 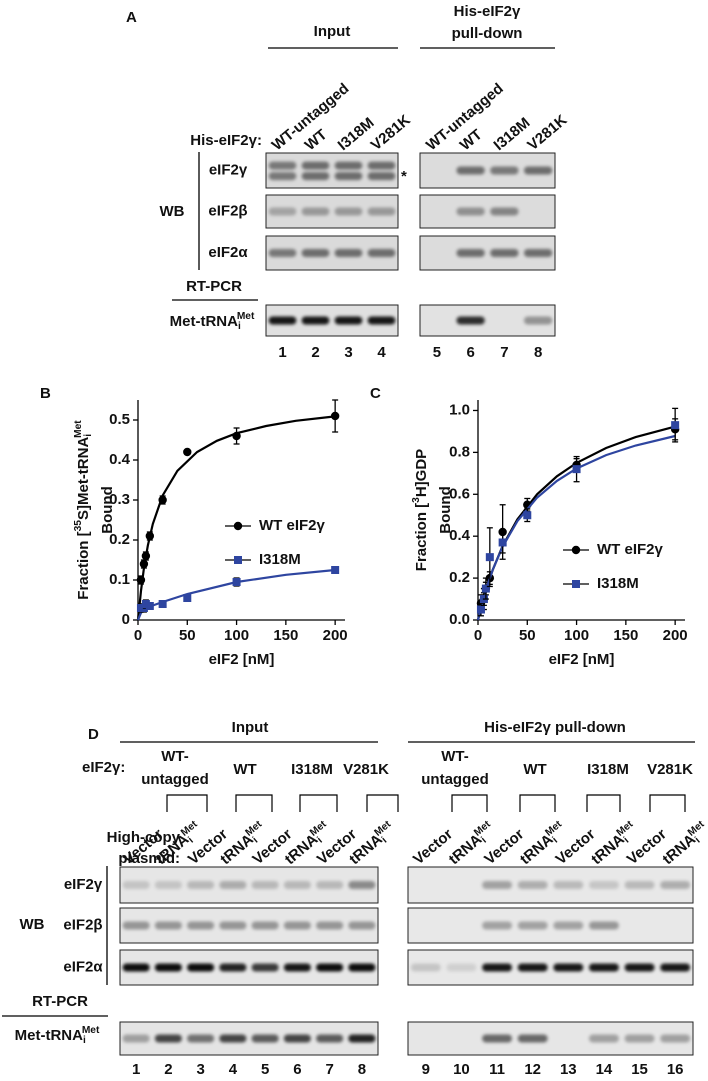 What do you see at coordinates (547, 132) in the screenshot?
I see `lane-label: V281K` at bounding box center [547, 132].